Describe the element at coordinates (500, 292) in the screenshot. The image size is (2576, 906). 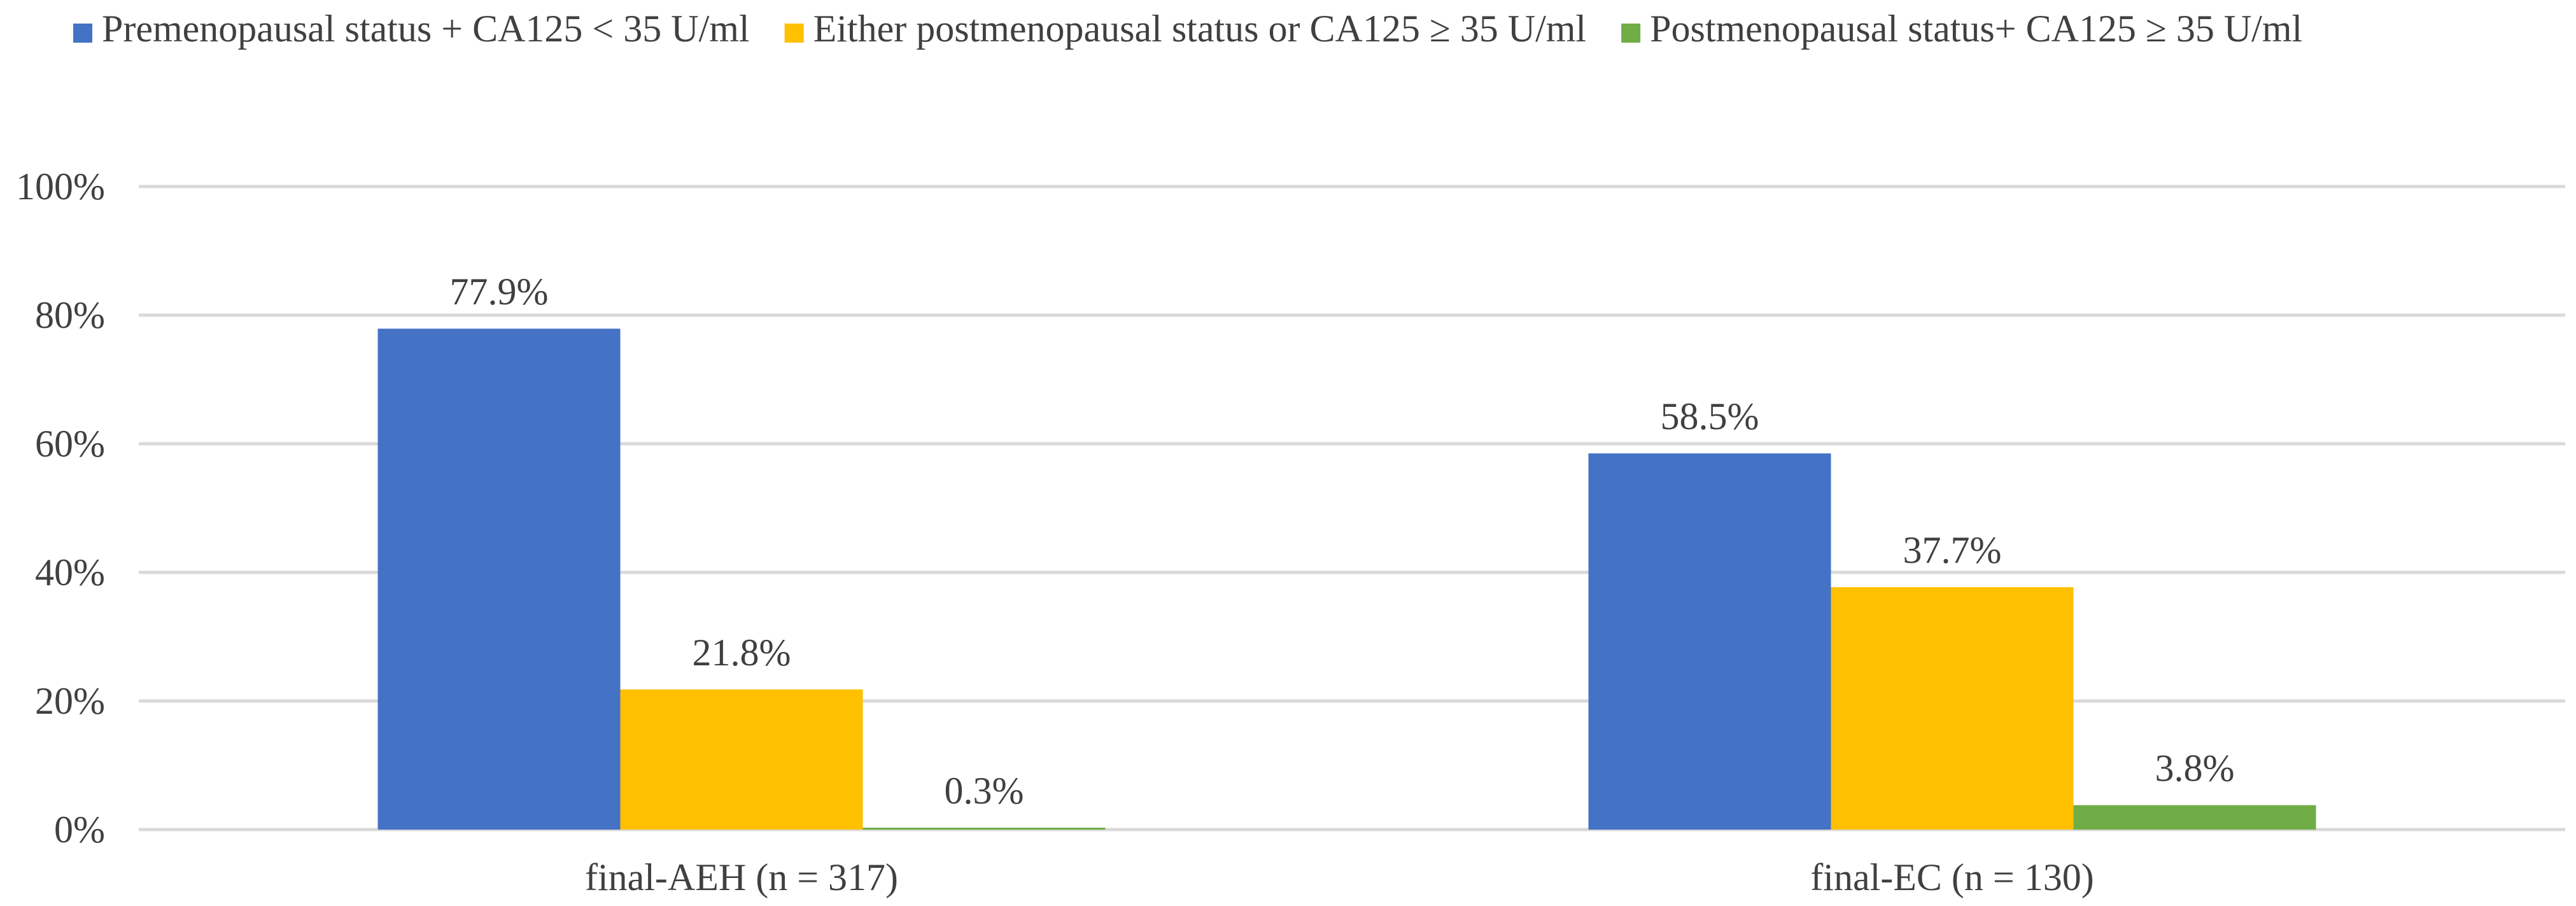
I see `data-label-1-series-1: 77.9%` at that location.